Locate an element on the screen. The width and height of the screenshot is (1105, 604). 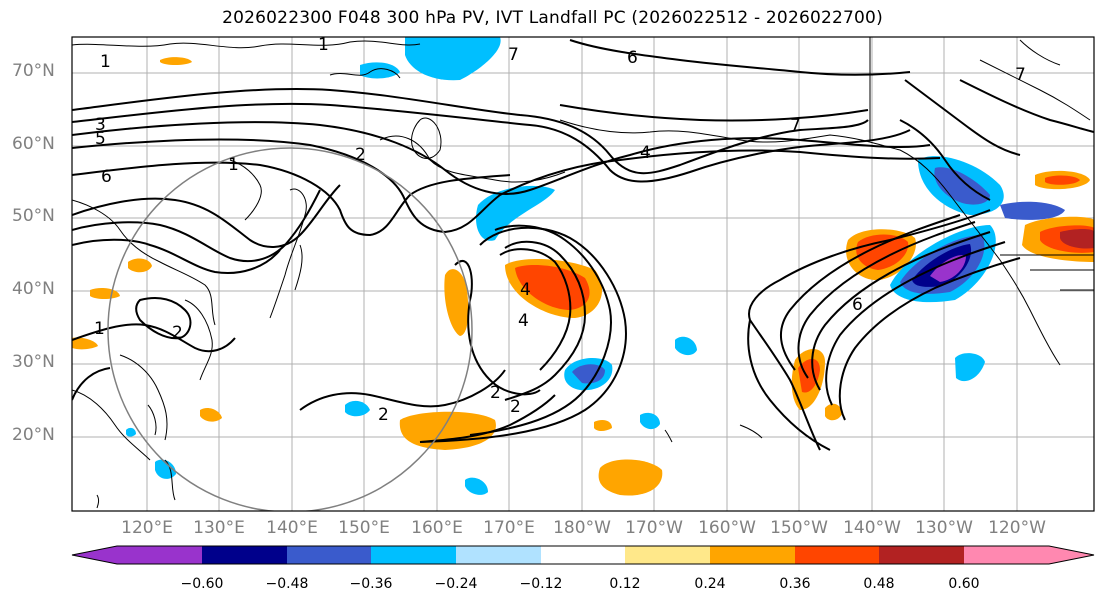
lon-label: 170°E is located at coordinates (509, 528).